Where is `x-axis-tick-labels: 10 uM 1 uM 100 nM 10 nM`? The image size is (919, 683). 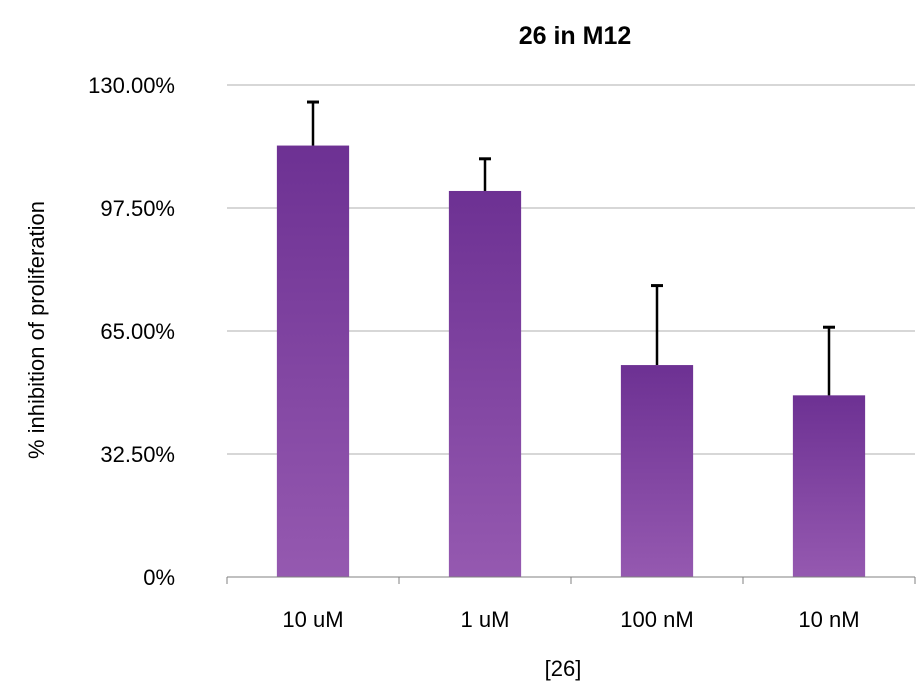
x-axis-tick-labels: 10 uM 1 uM 100 nM 10 nM is located at coordinates (571, 604).